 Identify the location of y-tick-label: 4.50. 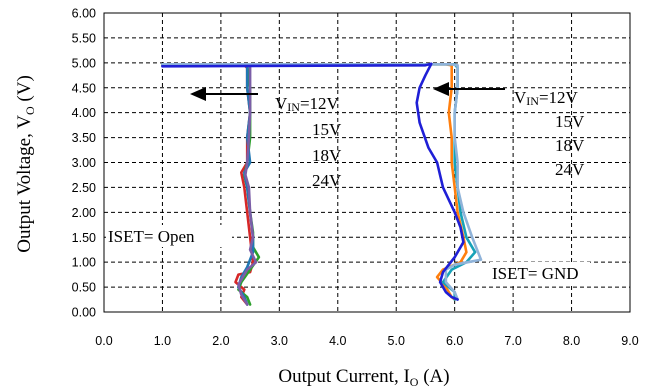
(84, 88).